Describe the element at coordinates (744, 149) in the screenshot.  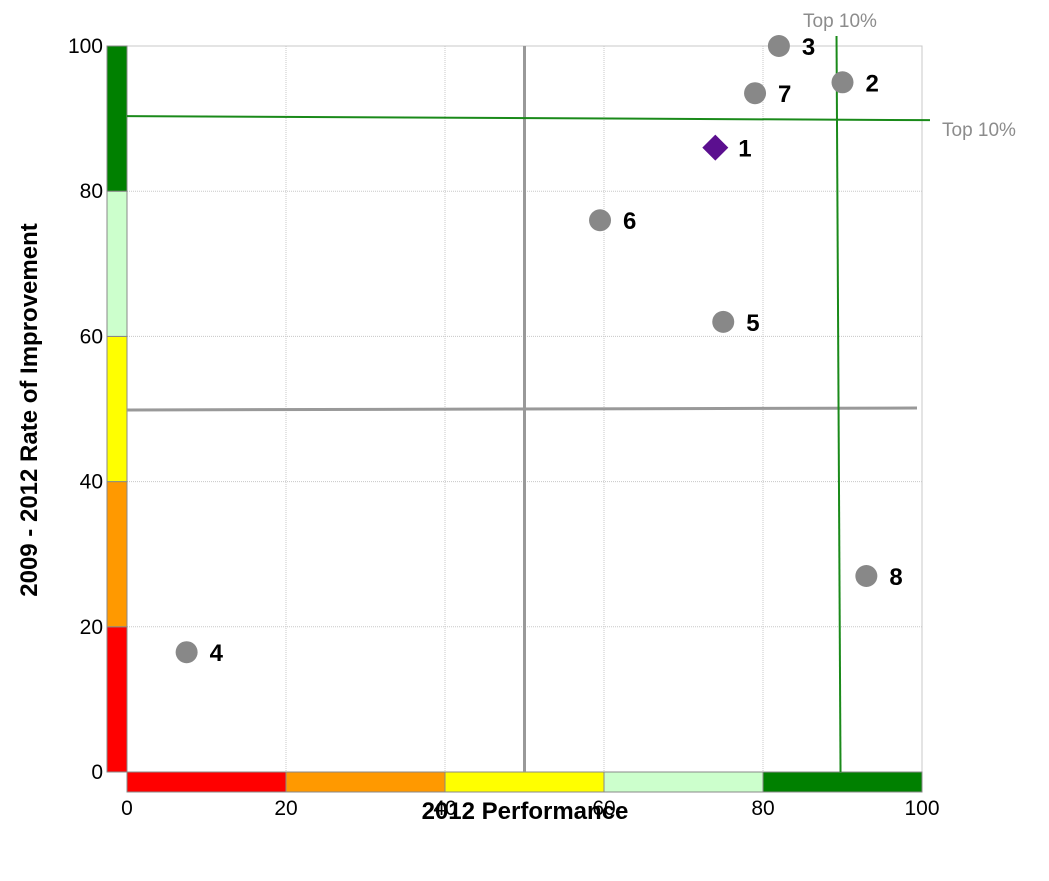
I see `data-point-label: 1` at that location.